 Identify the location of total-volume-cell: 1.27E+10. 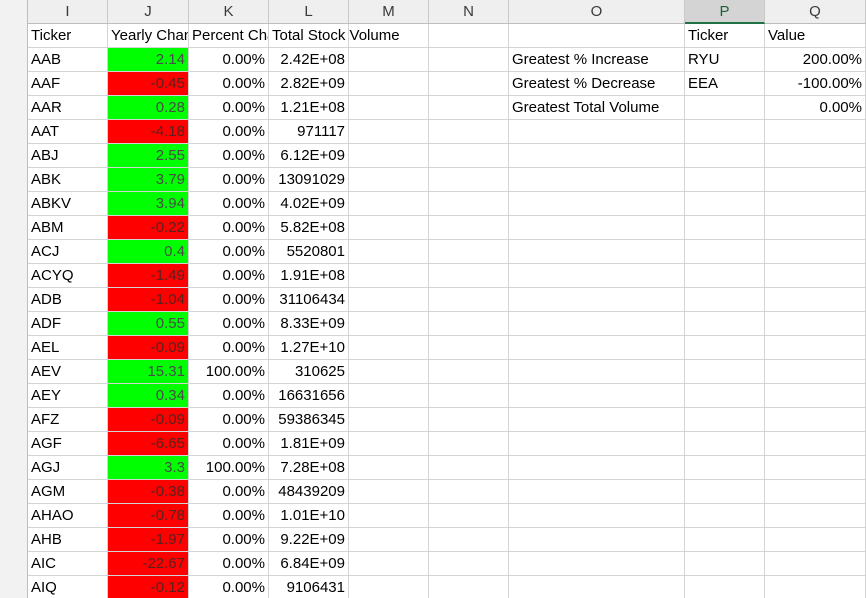
(309, 348).